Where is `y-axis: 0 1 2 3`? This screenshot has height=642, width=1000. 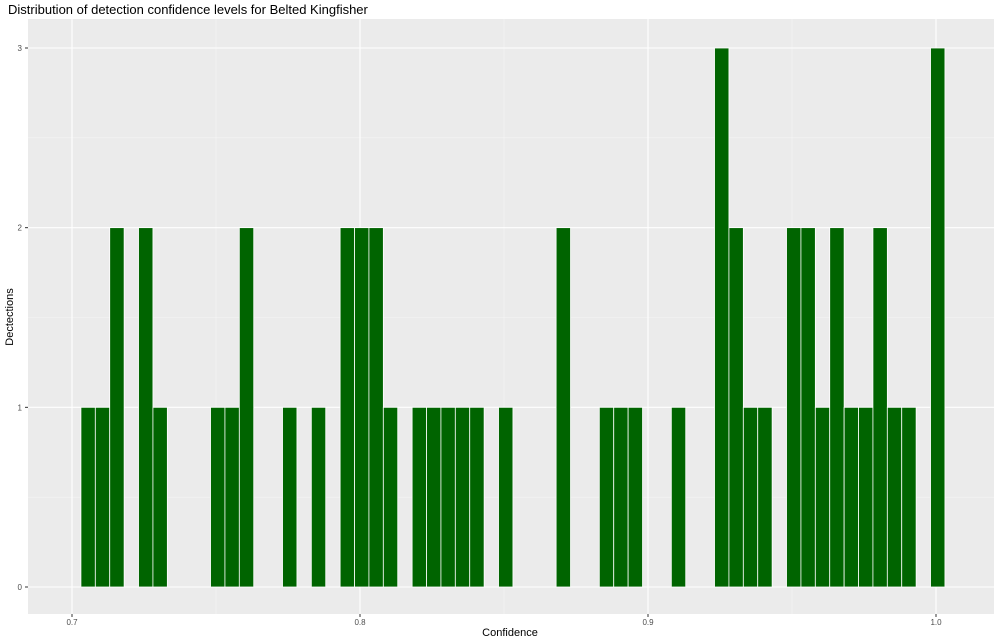 y-axis: 0 1 2 3 is located at coordinates (23, 318).